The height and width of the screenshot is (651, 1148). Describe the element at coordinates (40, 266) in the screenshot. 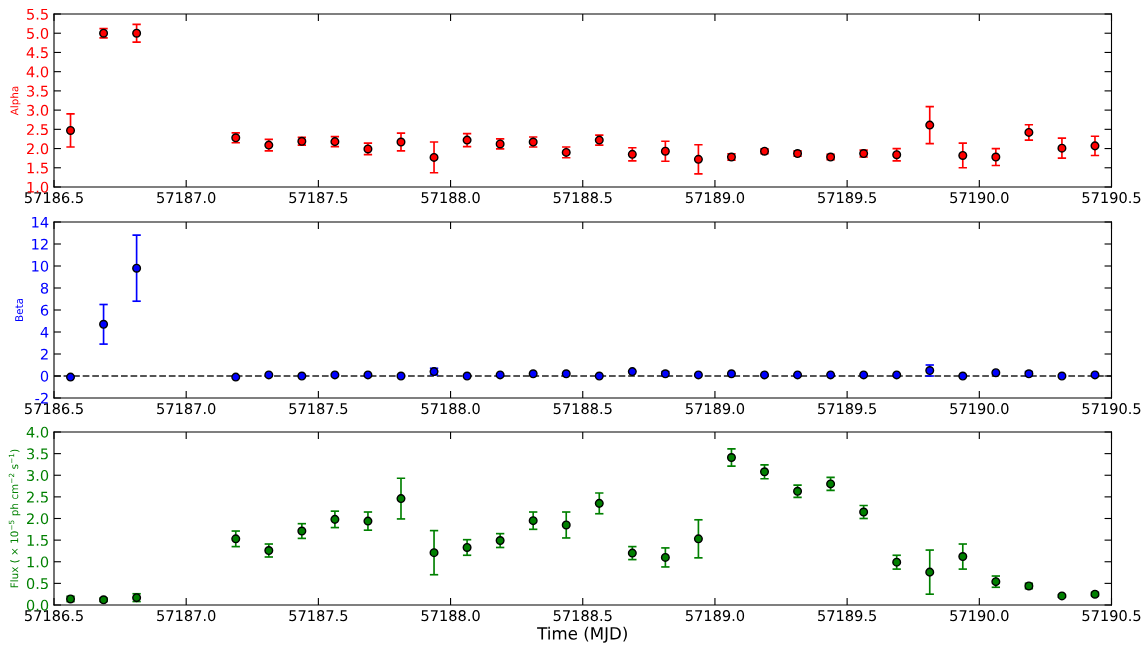

I see `y-tick-label: 10` at that location.